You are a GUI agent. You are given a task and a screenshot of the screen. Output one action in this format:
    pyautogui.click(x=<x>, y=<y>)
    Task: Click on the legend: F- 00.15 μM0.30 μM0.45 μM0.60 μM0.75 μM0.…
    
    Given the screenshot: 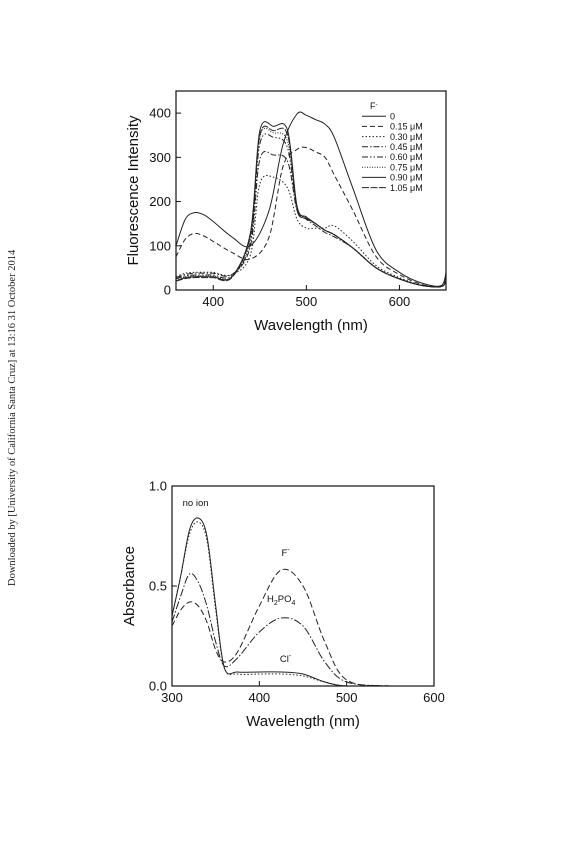 What is the action you would take?
    pyautogui.click(x=392, y=147)
    